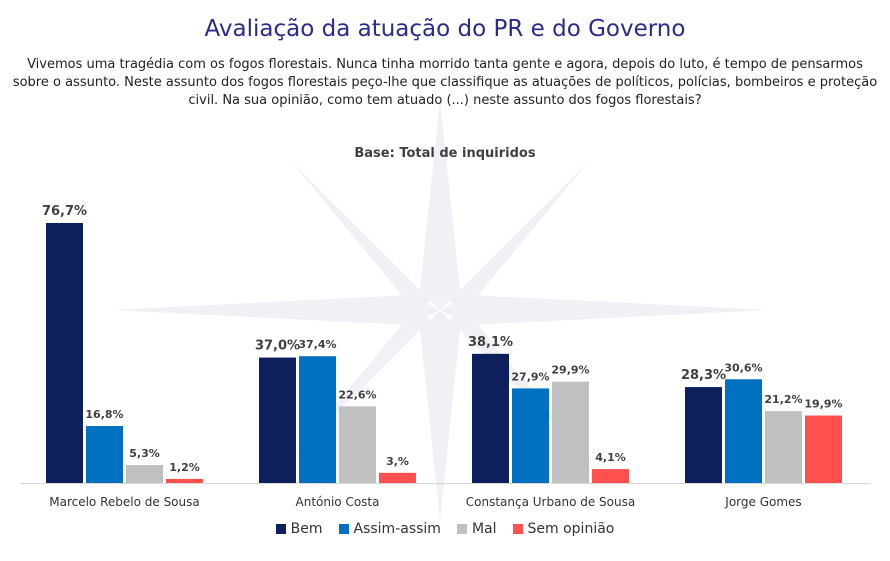  I want to click on data-label-mal-marcelo-rebelo-de-sousa: 5,3%, so click(144, 453).